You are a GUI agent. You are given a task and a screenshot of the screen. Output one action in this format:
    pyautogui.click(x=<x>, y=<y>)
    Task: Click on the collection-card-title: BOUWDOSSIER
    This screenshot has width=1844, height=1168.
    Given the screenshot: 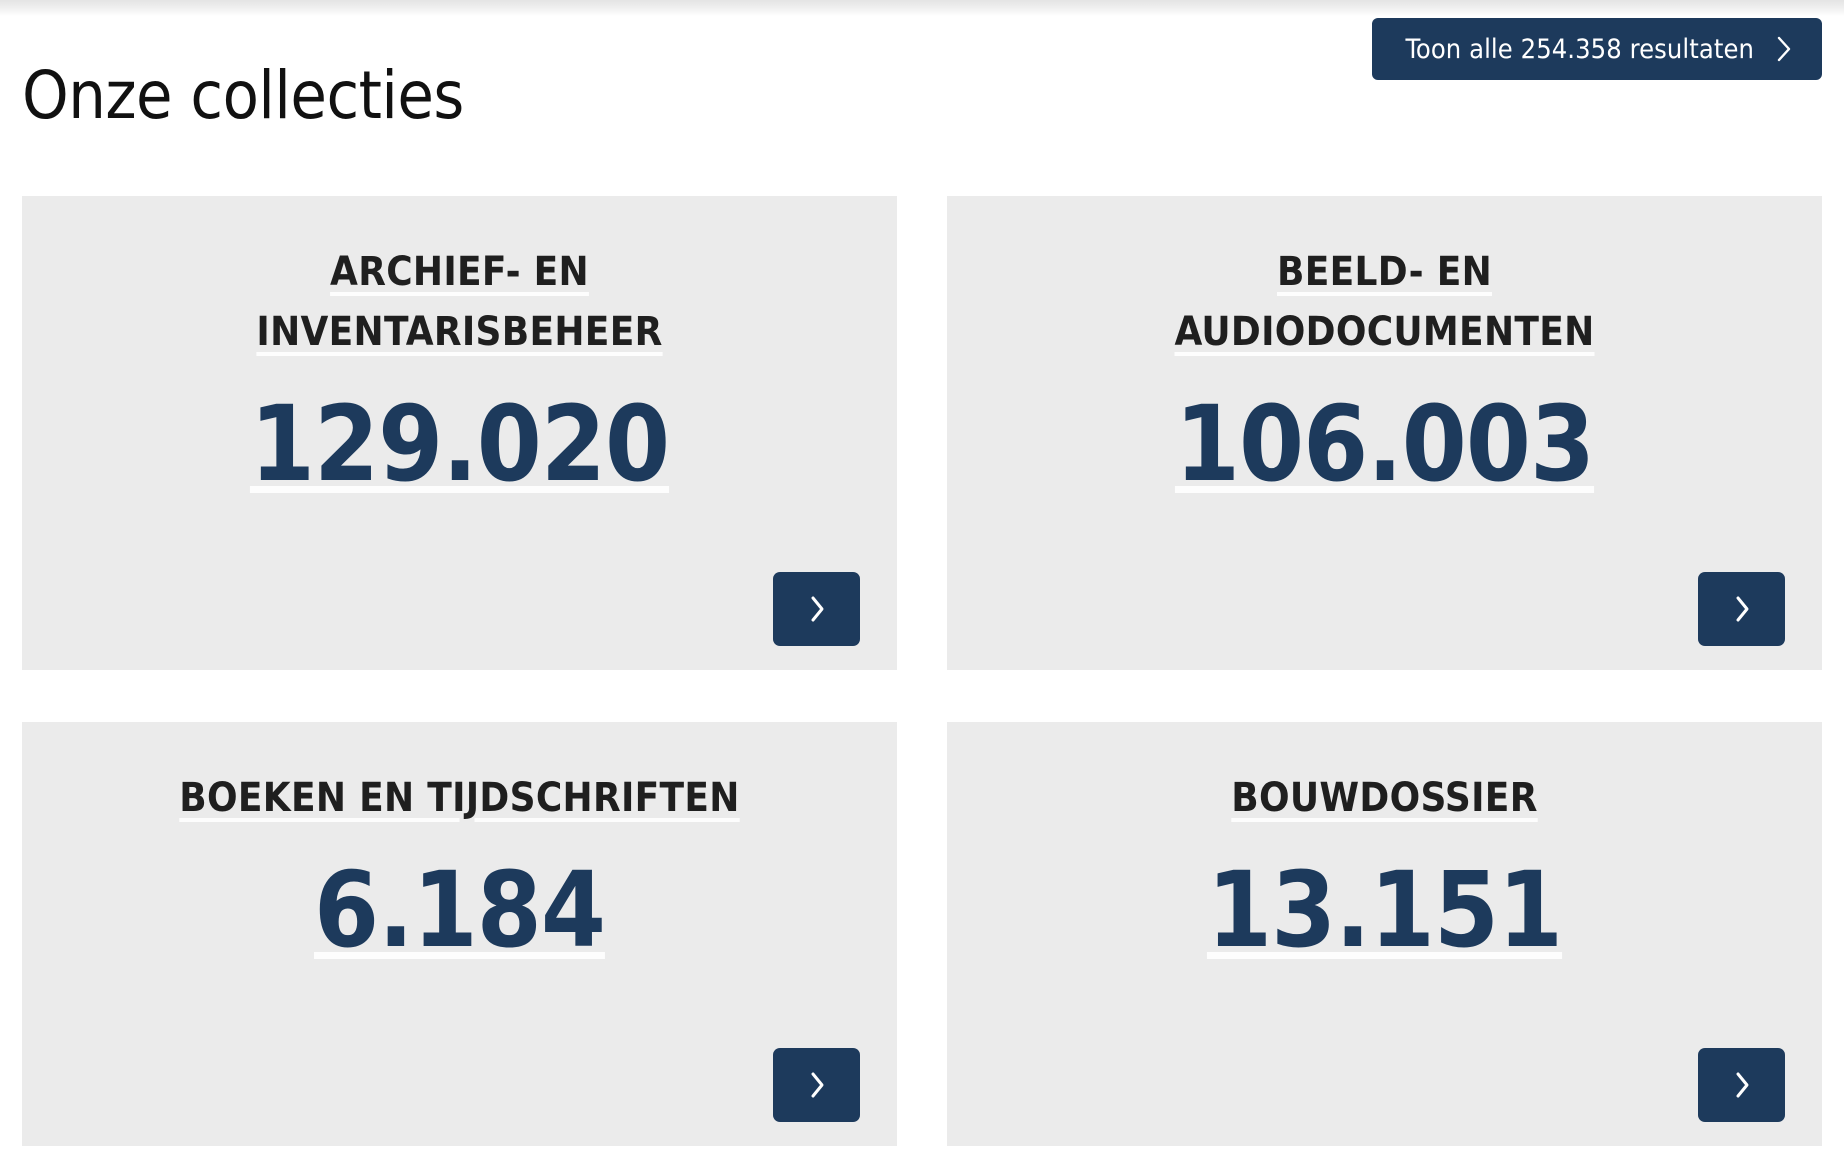 What is the action you would take?
    pyautogui.click(x=1384, y=798)
    